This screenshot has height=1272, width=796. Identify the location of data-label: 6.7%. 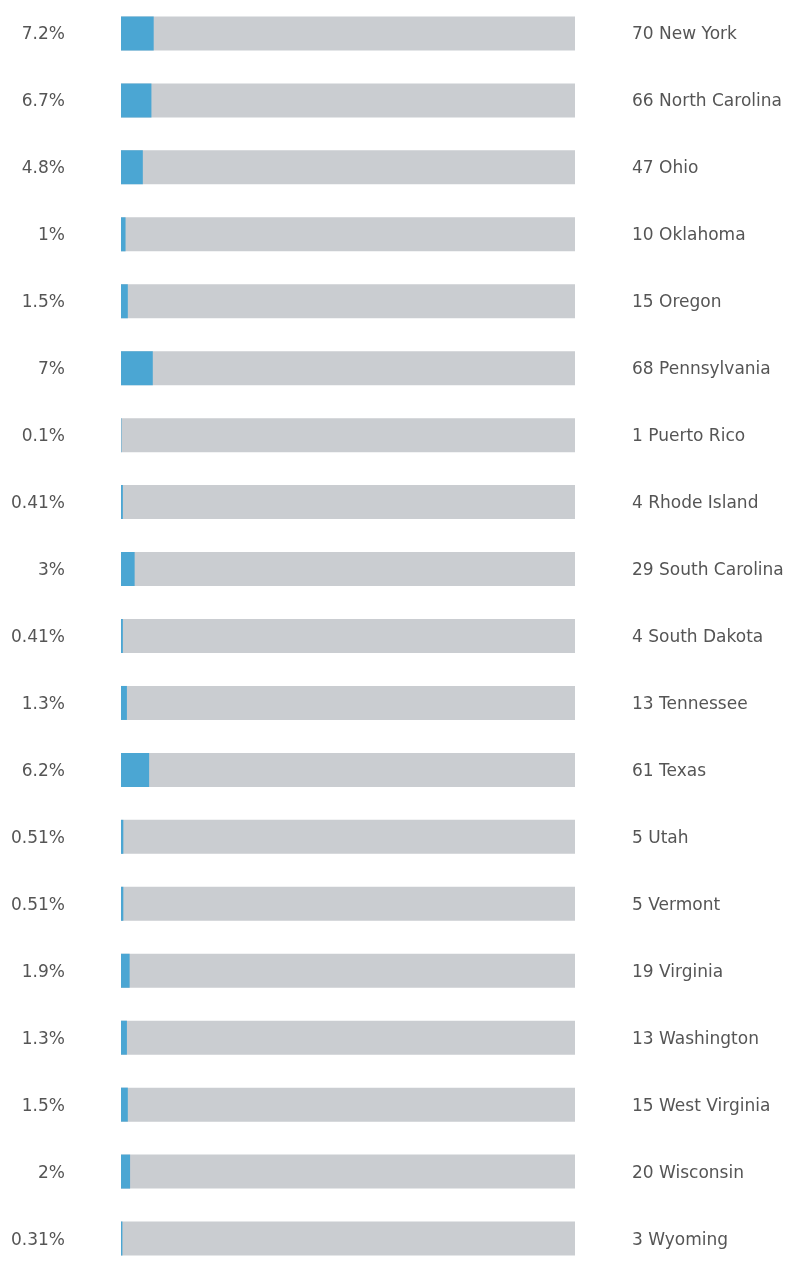
(43, 100).